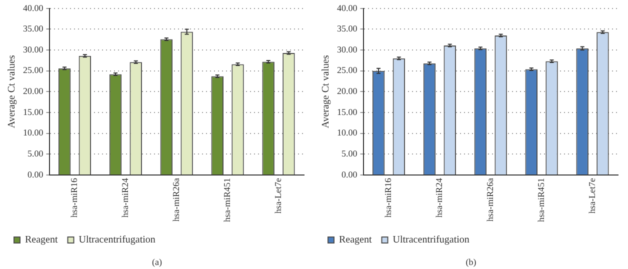 Image resolution: width=628 pixels, height=269 pixels. I want to click on text: (b), so click(471, 262).